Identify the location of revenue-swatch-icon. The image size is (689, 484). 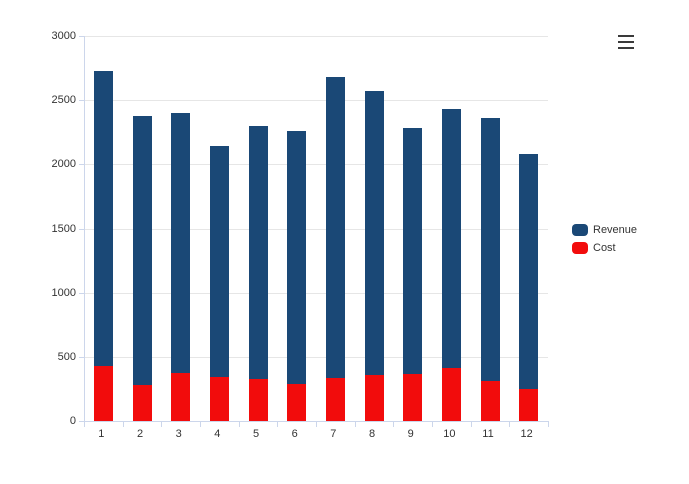
(580, 230).